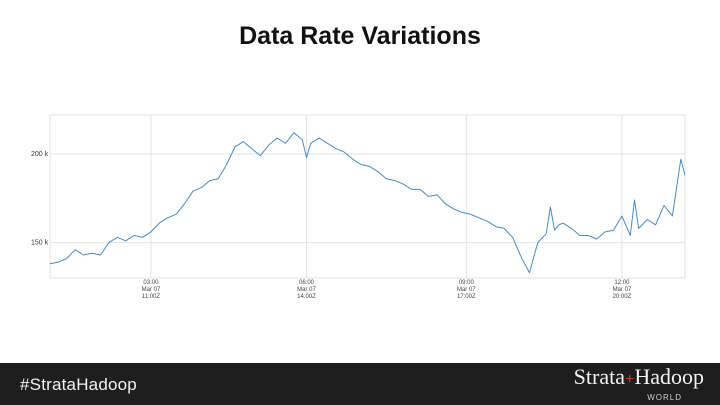  What do you see at coordinates (466, 297) in the screenshot?
I see `x-tick-label: 17:00Z` at bounding box center [466, 297].